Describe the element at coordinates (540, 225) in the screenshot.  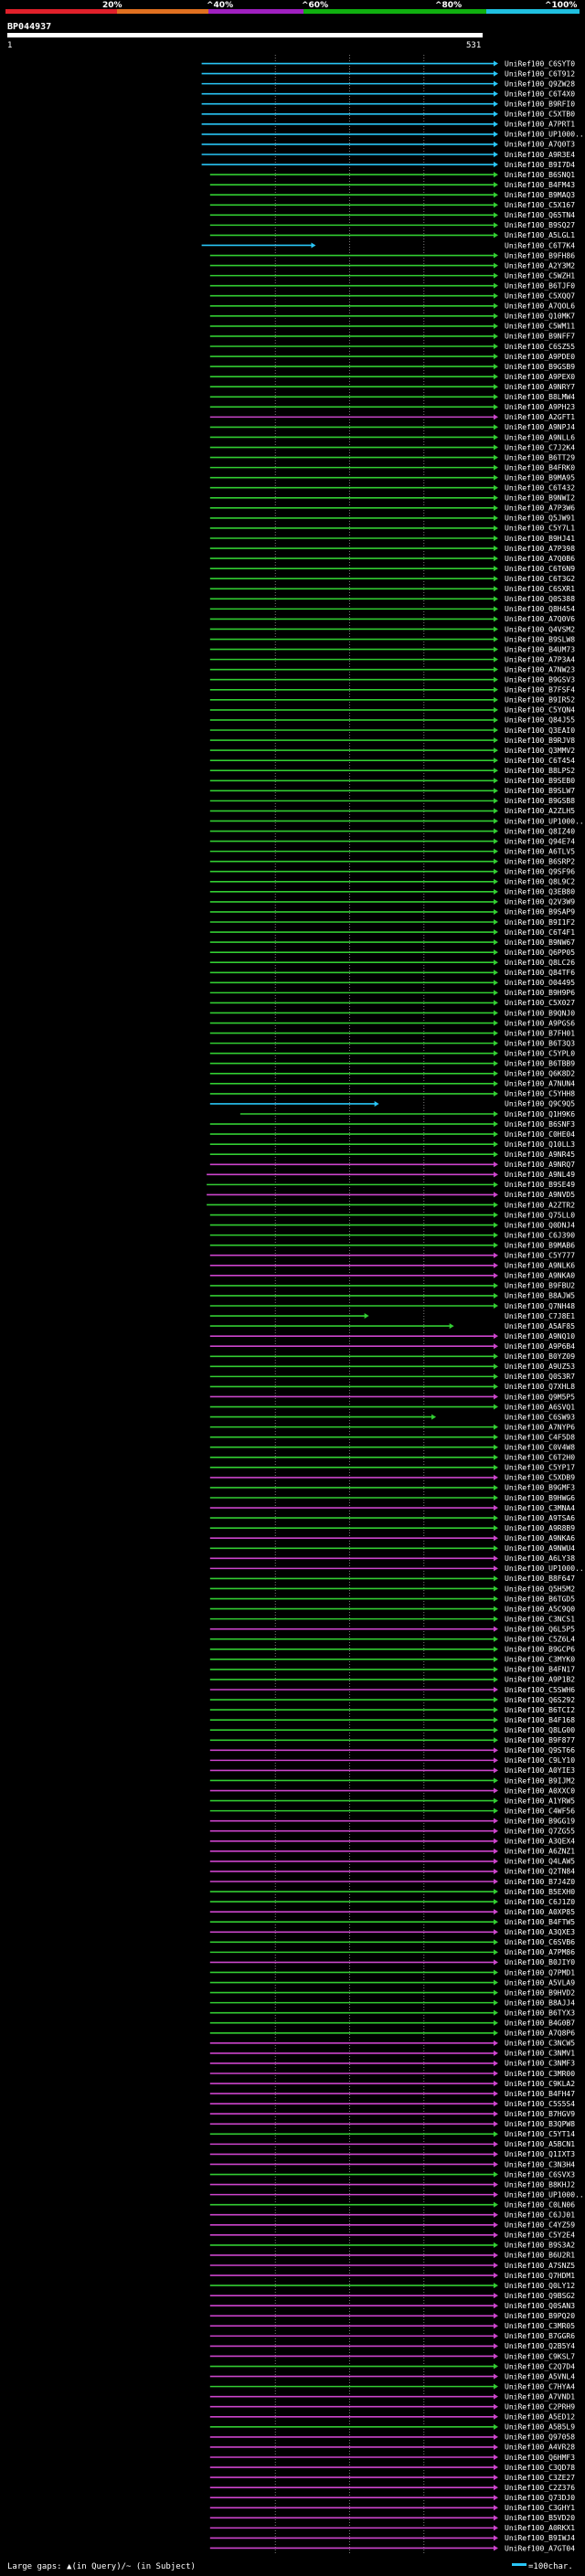
I see `hit-label: UniRef100_B9SQ27` at that location.